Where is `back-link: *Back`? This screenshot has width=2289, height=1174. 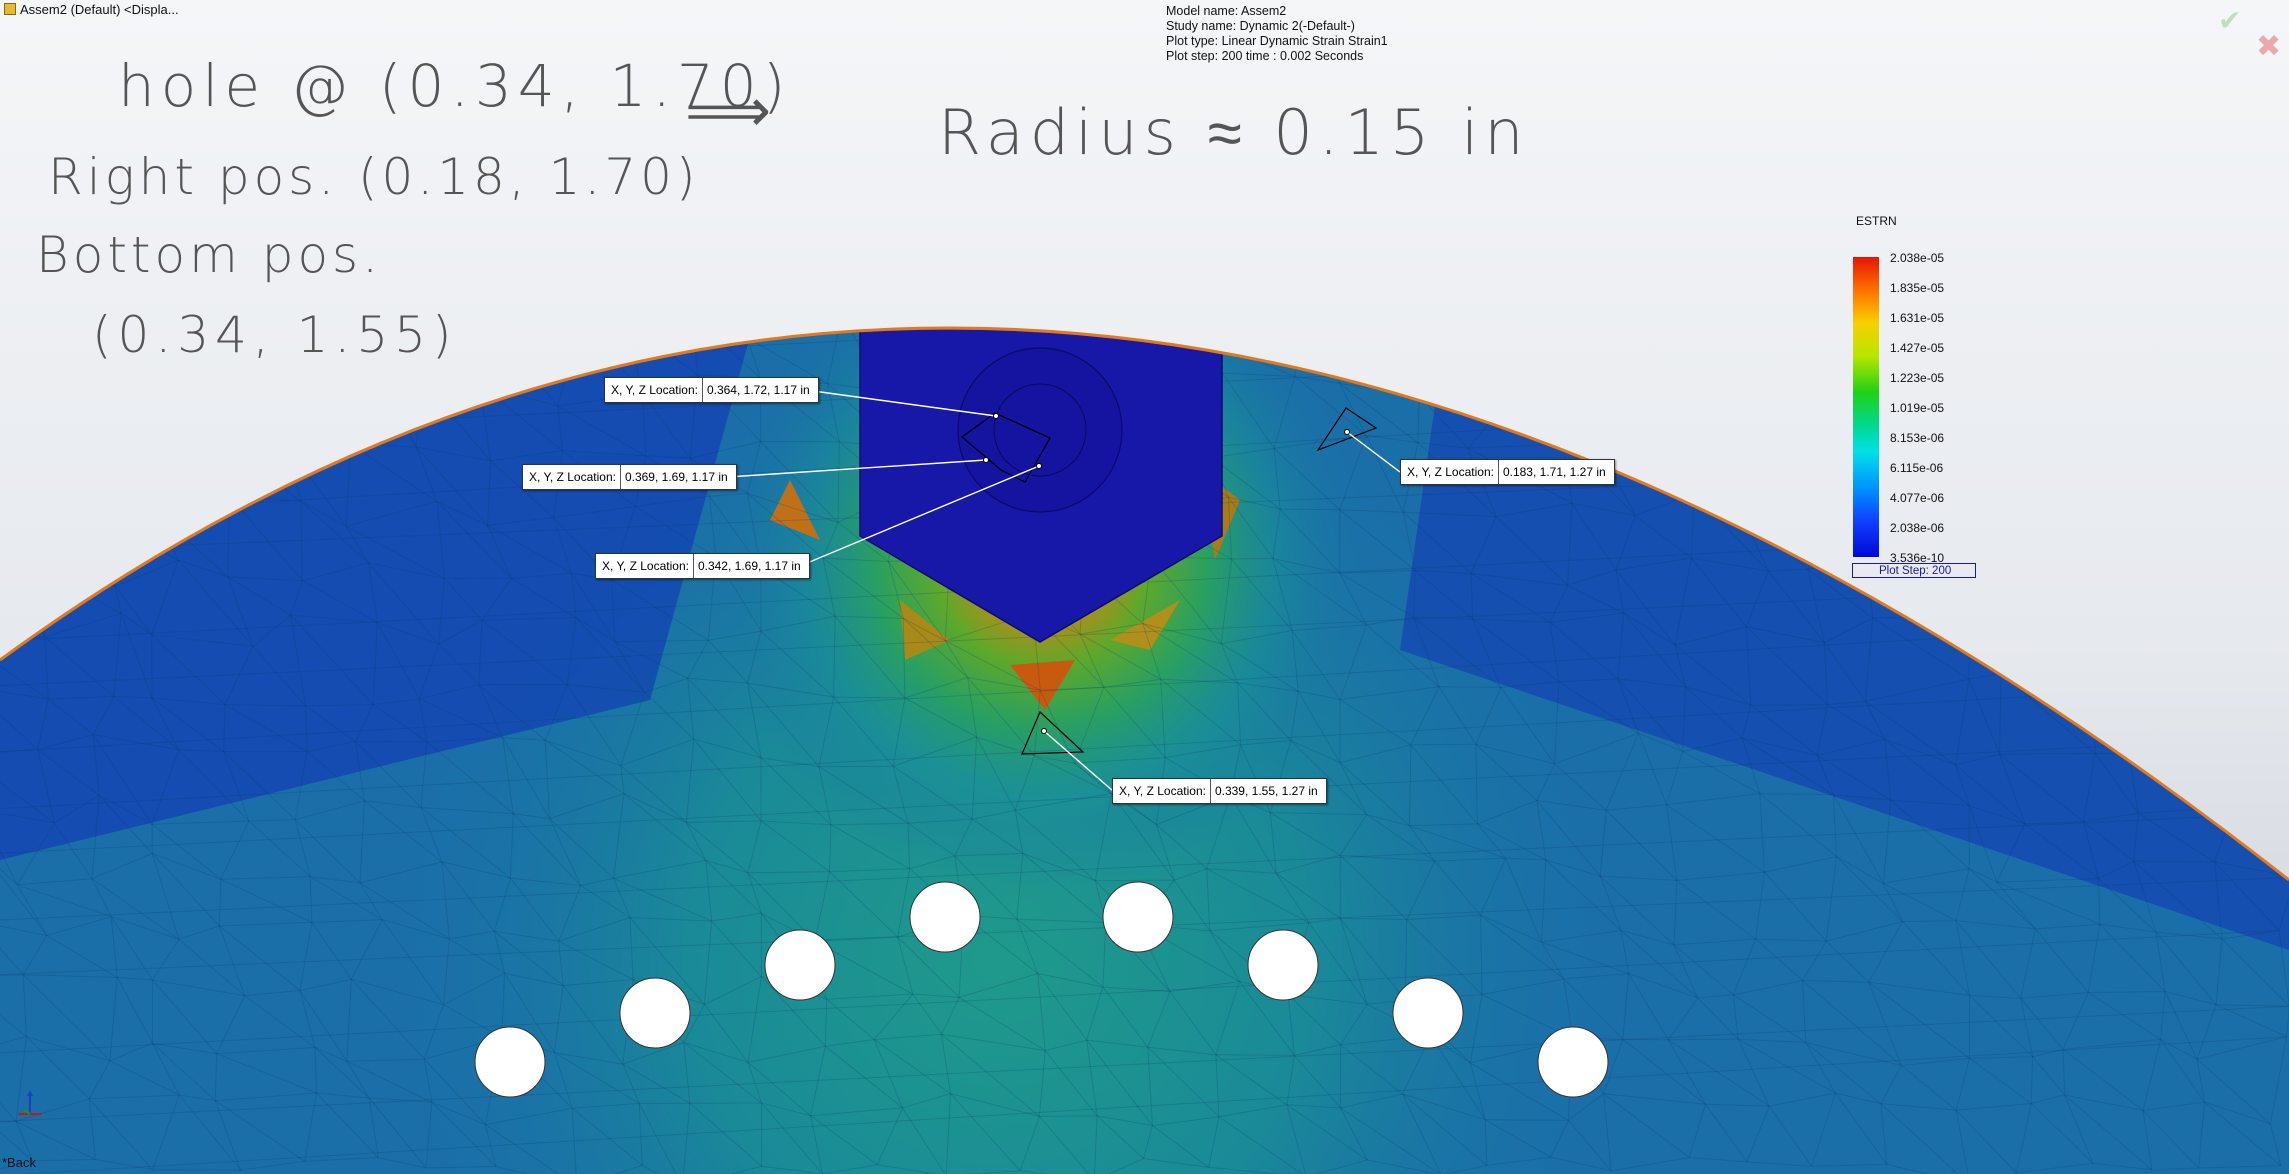
back-link: *Back is located at coordinates (19, 1162).